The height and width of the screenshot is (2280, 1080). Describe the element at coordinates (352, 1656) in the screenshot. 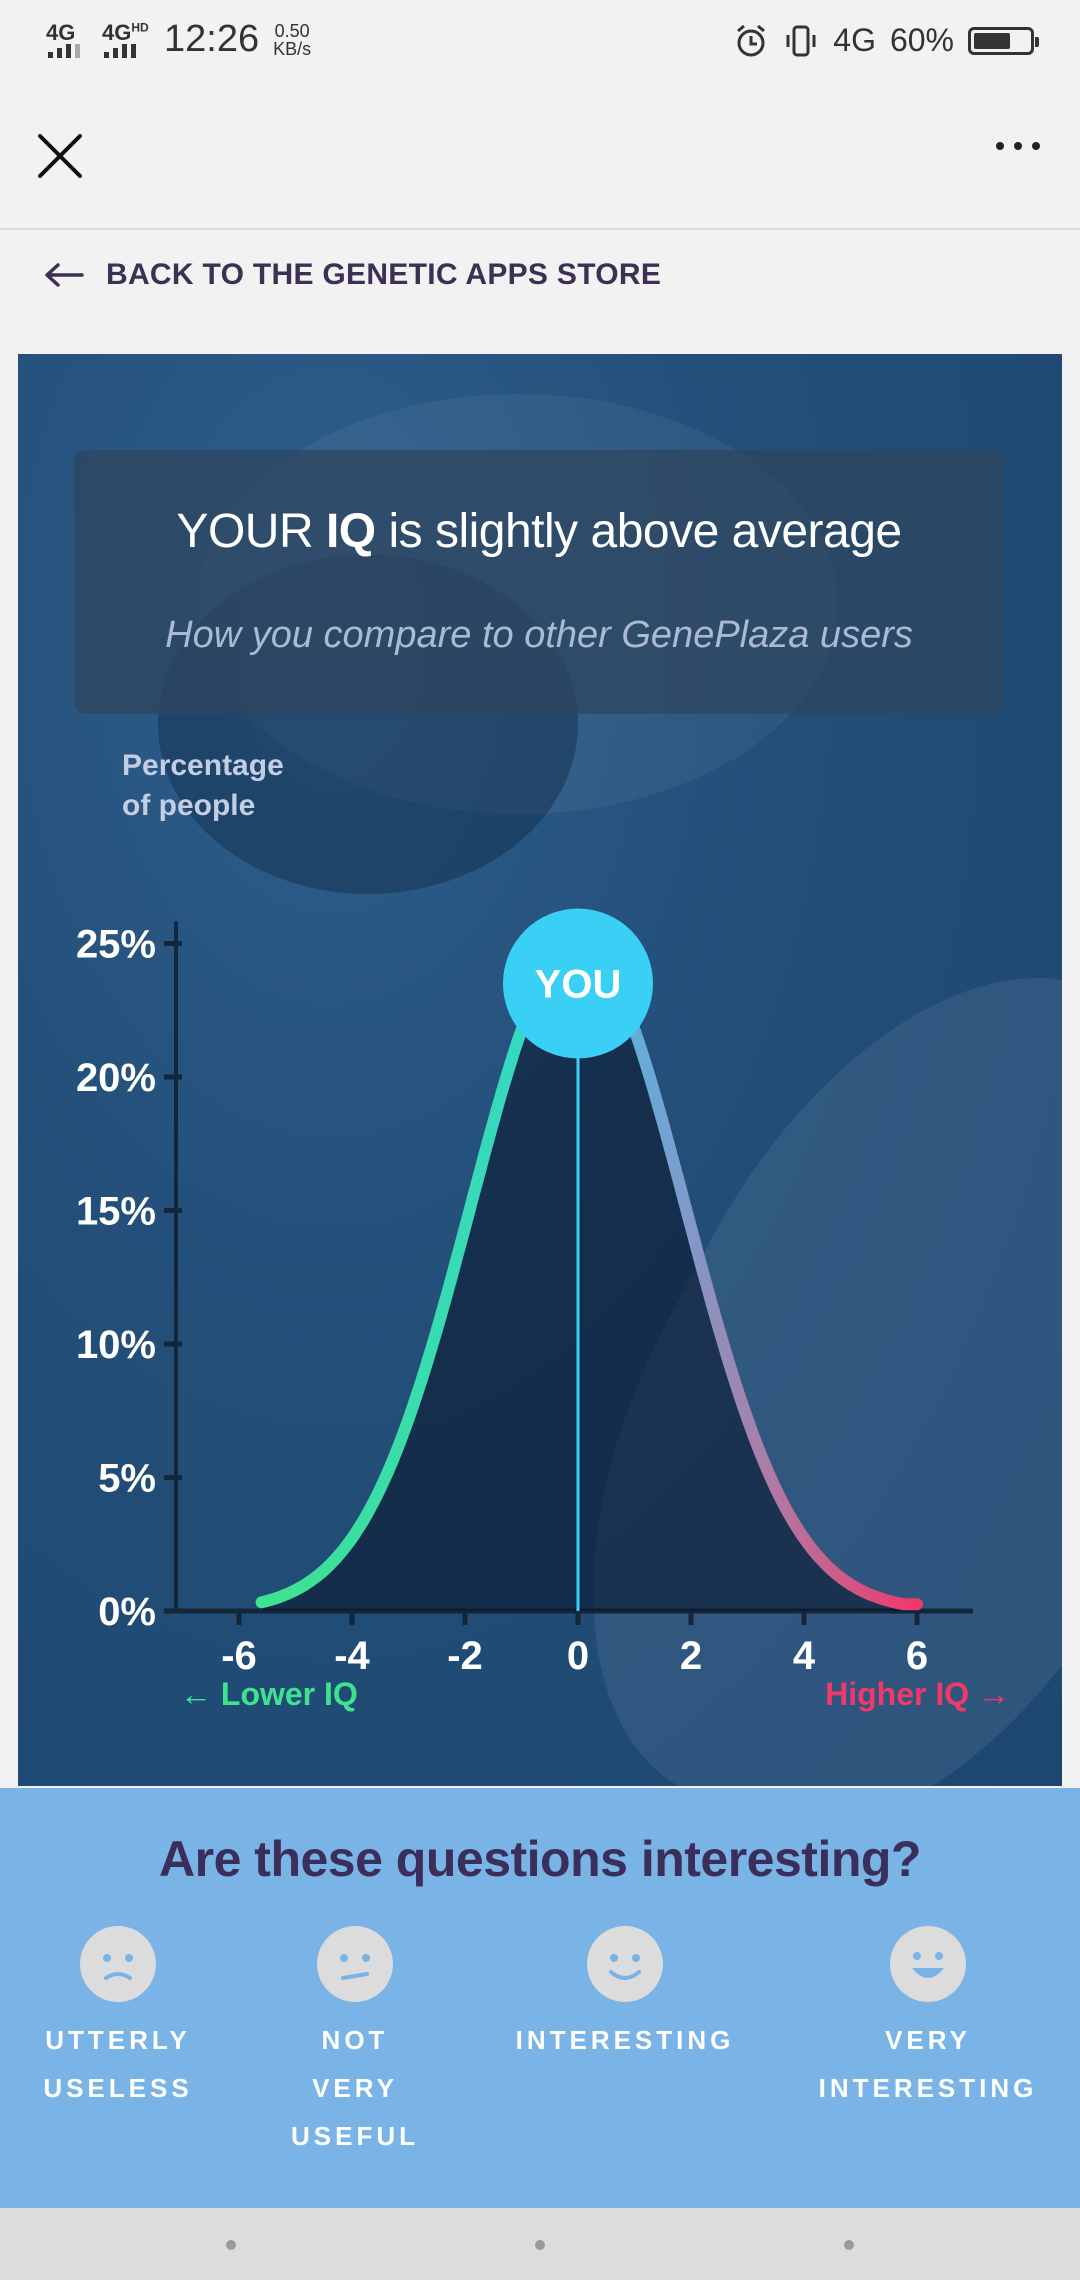

I see `x-tick-label: -4` at that location.